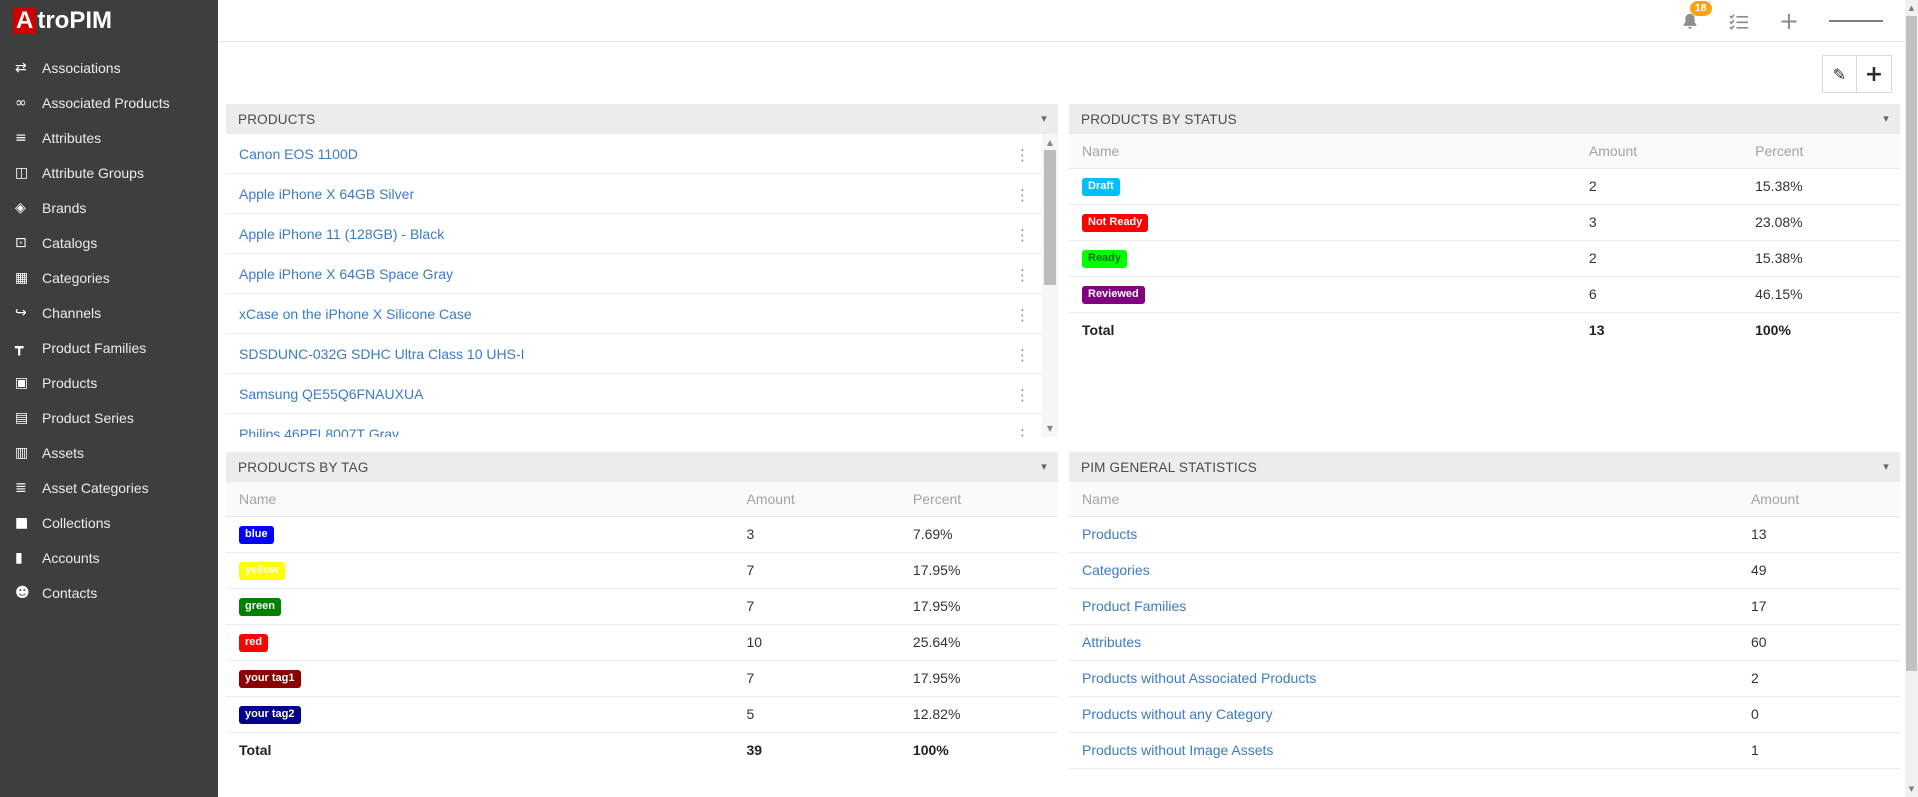 The image size is (1918, 797). What do you see at coordinates (19, 557) in the screenshot?
I see `accounts-icon: ▮` at bounding box center [19, 557].